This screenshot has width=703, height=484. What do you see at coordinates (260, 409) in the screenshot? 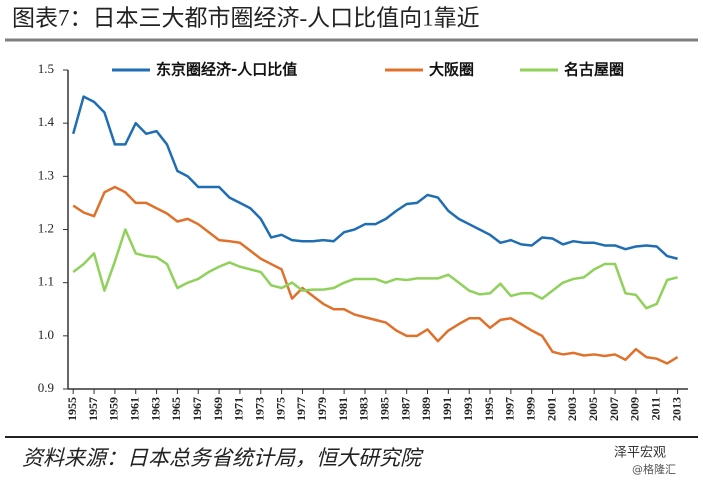
I see `x-tick-label: 1973` at bounding box center [260, 409].